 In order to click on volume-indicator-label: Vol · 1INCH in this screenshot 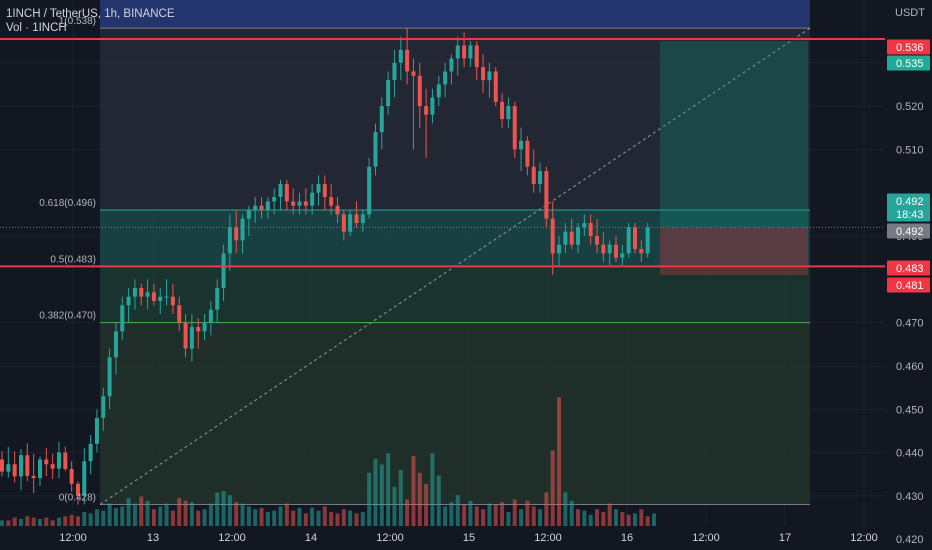, I will do `click(36, 28)`.